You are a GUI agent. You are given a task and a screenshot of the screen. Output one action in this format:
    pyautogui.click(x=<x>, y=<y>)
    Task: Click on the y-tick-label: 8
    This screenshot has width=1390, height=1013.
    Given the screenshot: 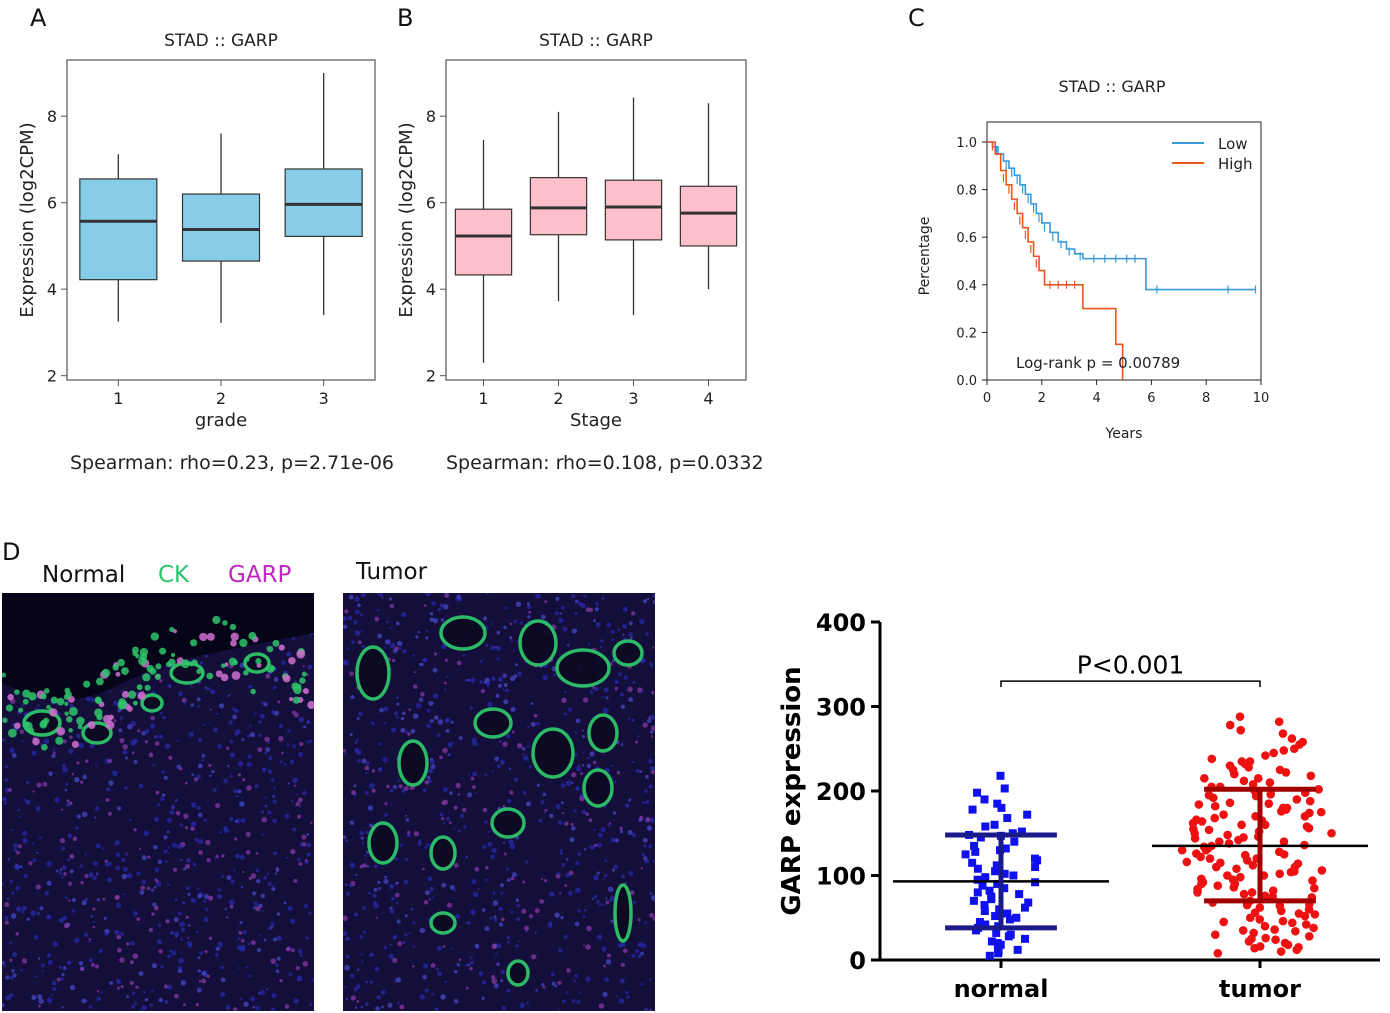 What is the action you would take?
    pyautogui.click(x=431, y=116)
    